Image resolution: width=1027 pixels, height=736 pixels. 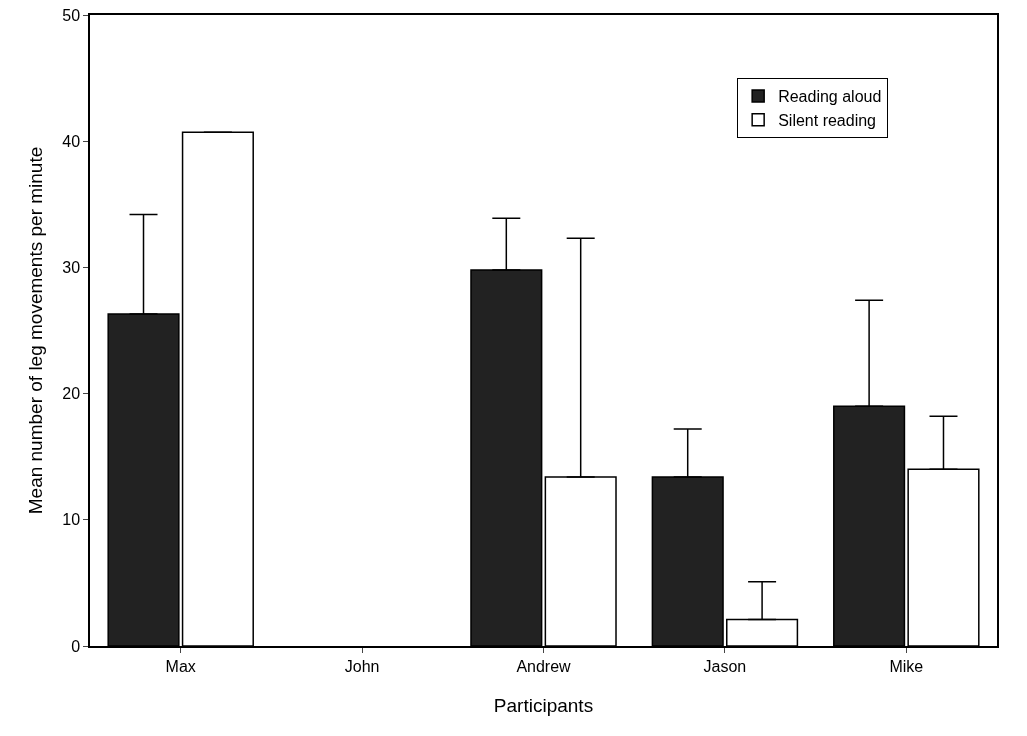 What do you see at coordinates (71, 520) in the screenshot?
I see `y-tick-label: 10` at bounding box center [71, 520].